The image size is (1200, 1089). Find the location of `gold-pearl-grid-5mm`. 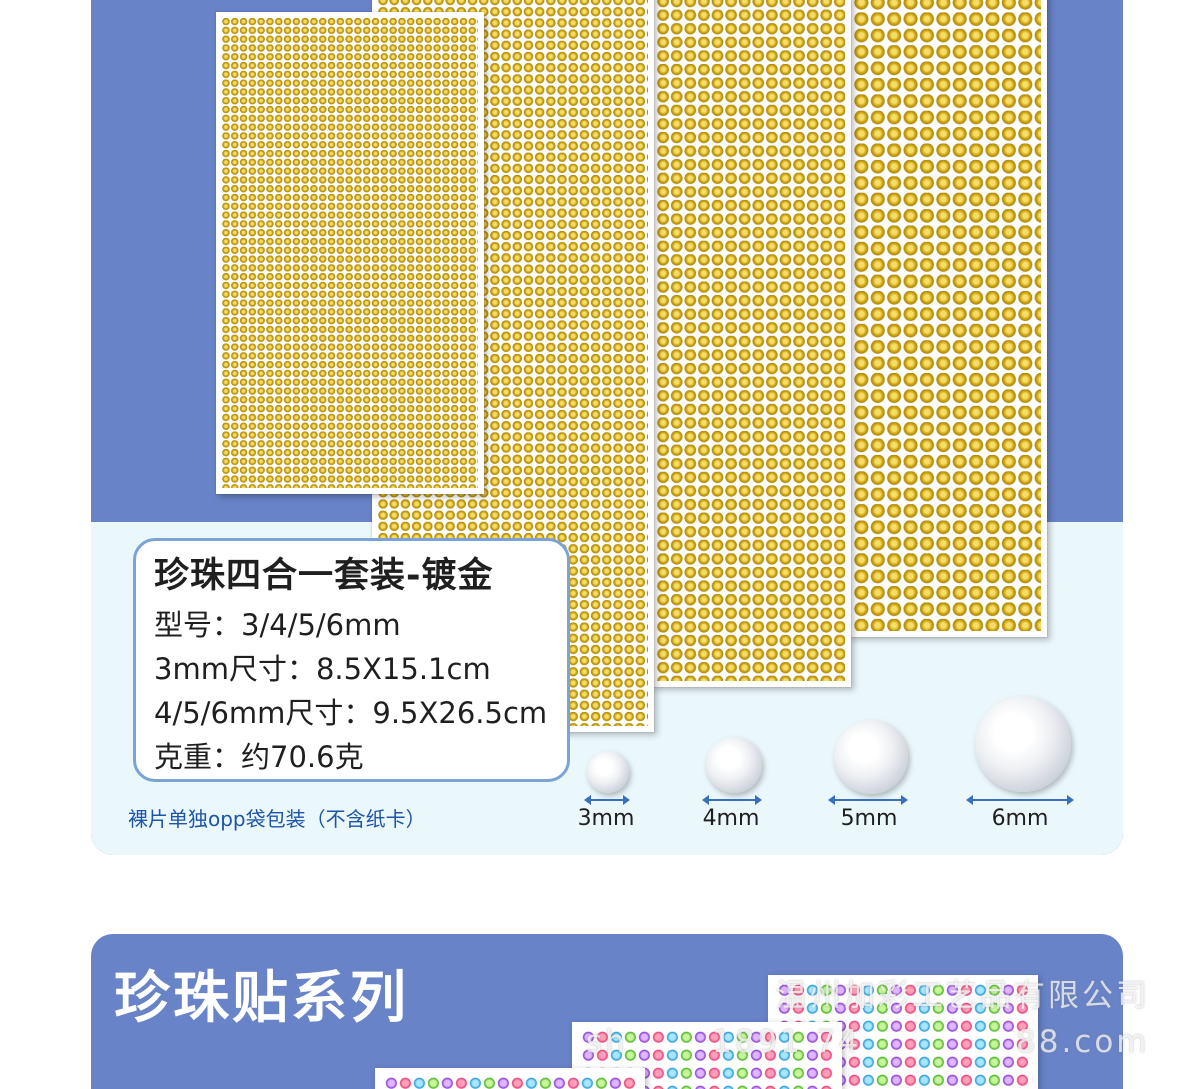

gold-pearl-grid-5mm is located at coordinates (751, 340).